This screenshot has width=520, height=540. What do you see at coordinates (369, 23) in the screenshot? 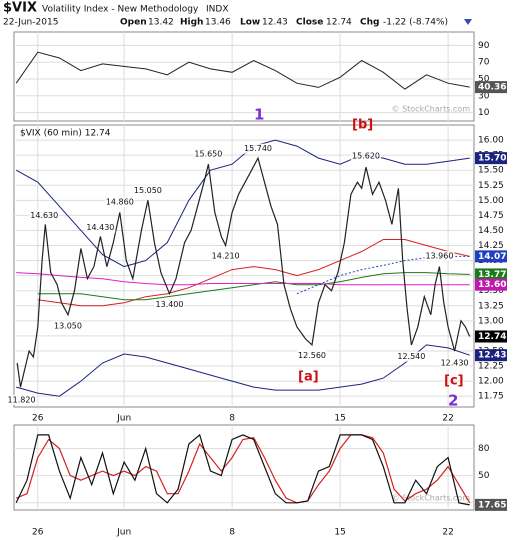
I see `chg-label: Chg` at bounding box center [369, 23].